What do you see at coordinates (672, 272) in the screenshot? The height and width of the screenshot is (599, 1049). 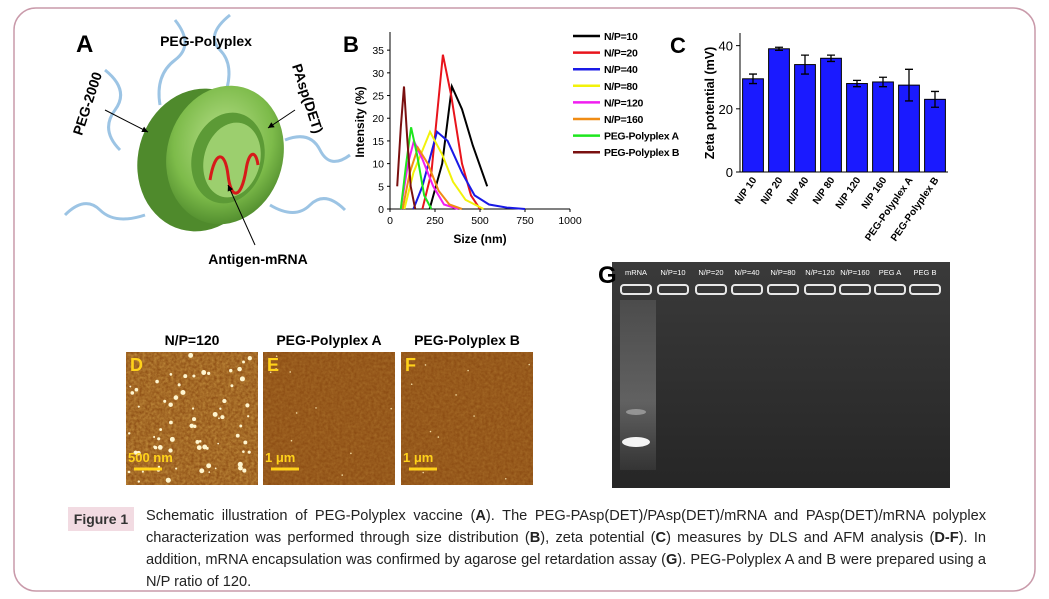 I see `lane-label: N/P=10` at bounding box center [672, 272].